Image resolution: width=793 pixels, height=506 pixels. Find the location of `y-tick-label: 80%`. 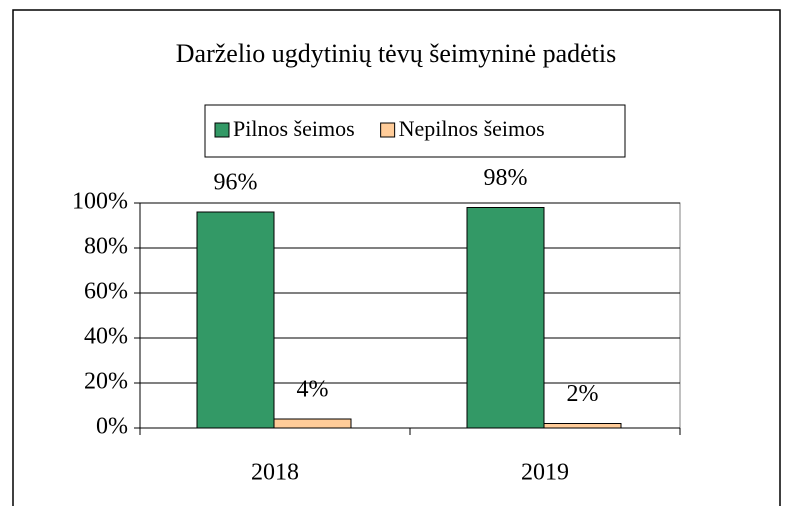

y-tick-label: 80% is located at coordinates (106, 247).